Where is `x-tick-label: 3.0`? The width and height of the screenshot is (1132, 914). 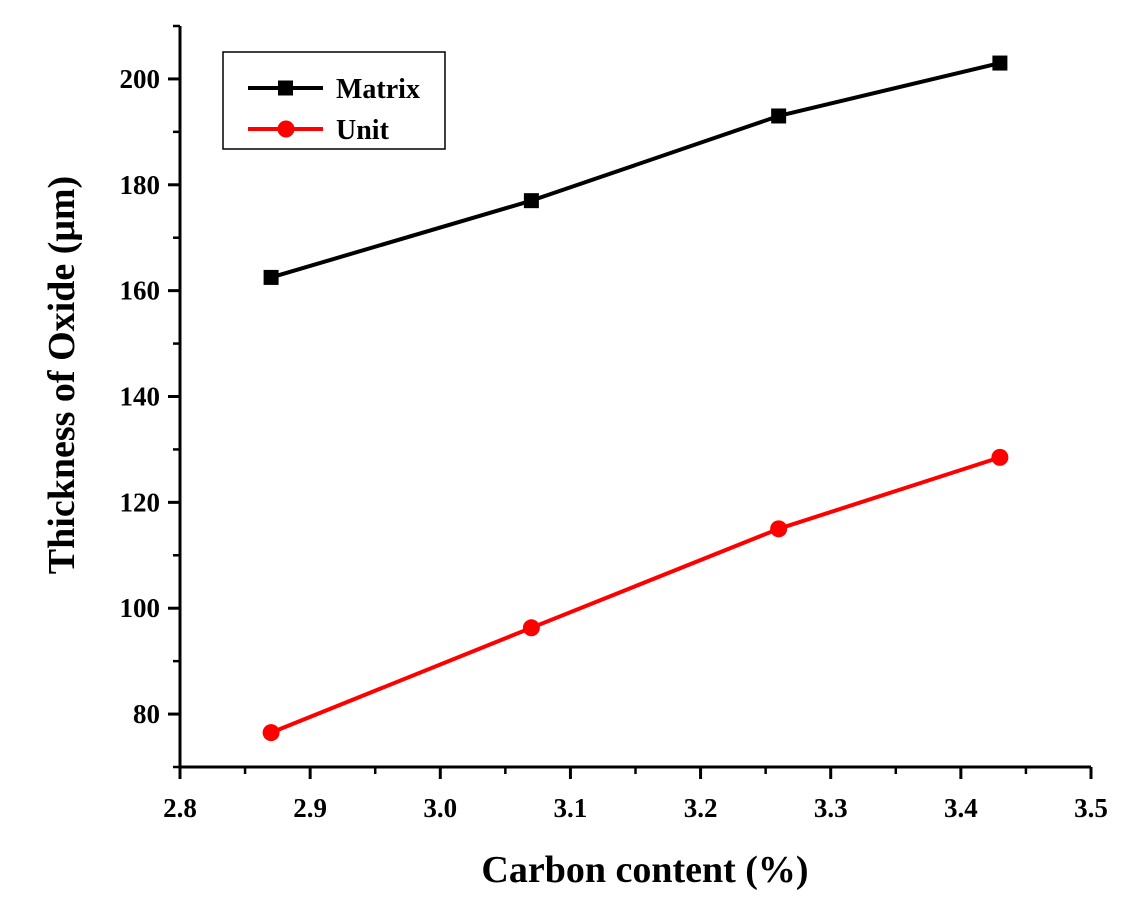 x-tick-label: 3.0 is located at coordinates (440, 808).